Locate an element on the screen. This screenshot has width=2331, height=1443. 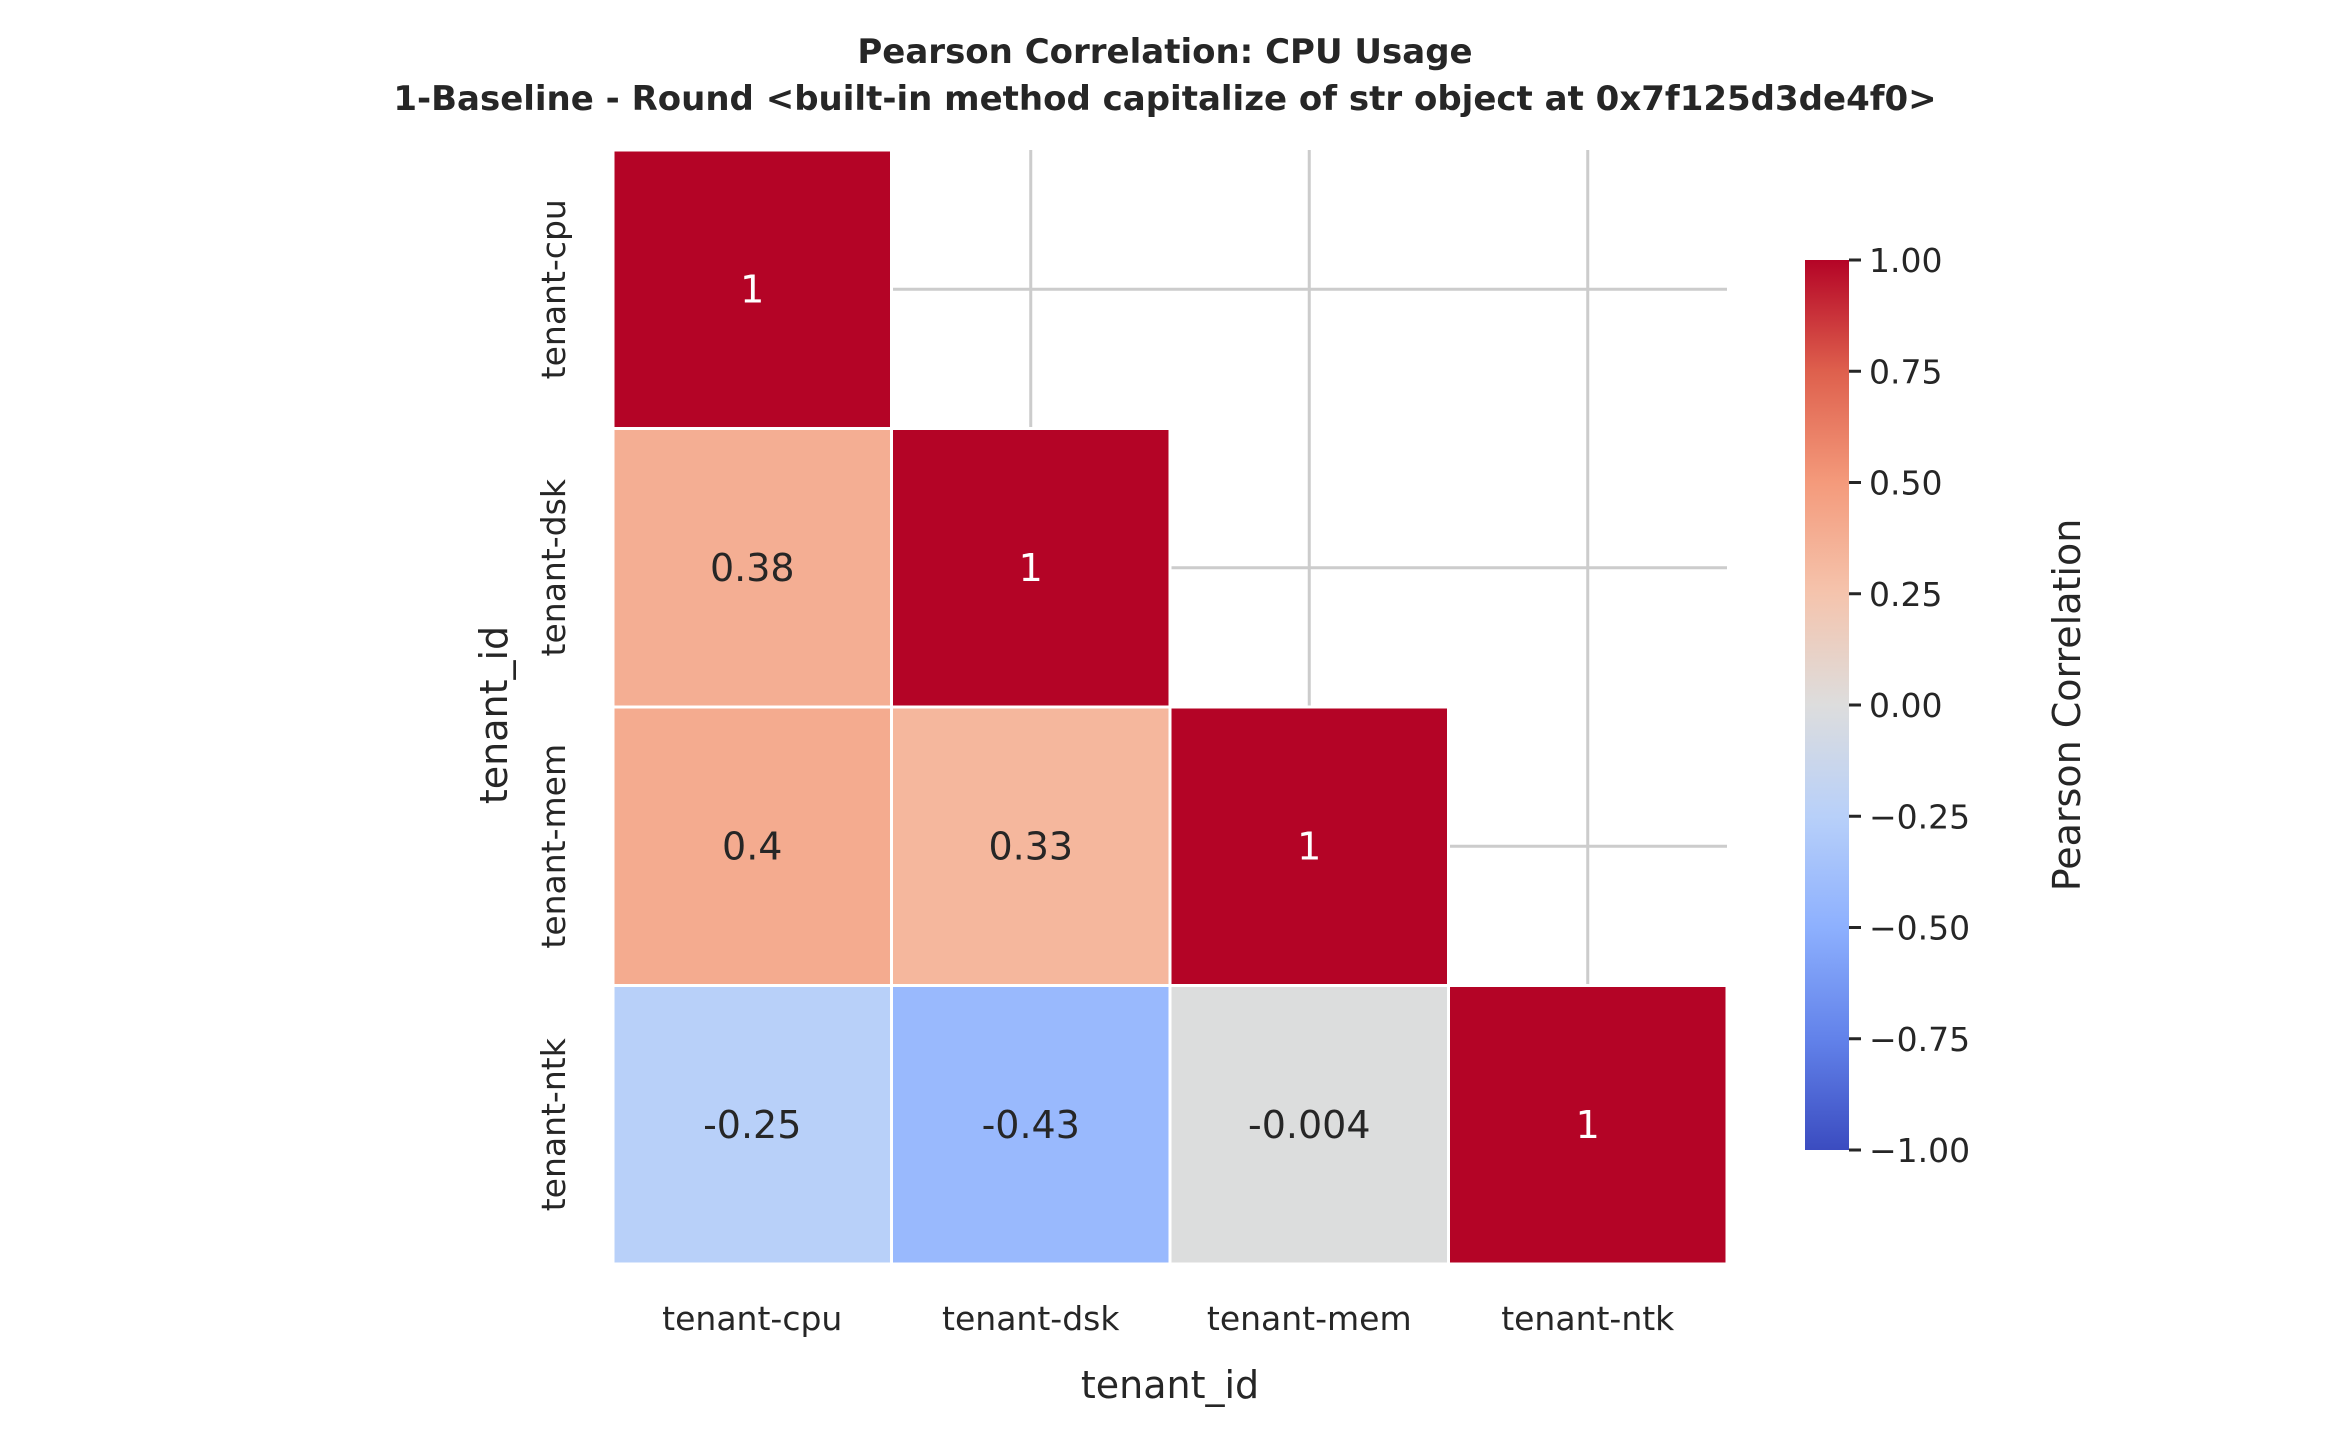
chart-title: Pearson Correlation: CPU Usage is located at coordinates (1164, 52).